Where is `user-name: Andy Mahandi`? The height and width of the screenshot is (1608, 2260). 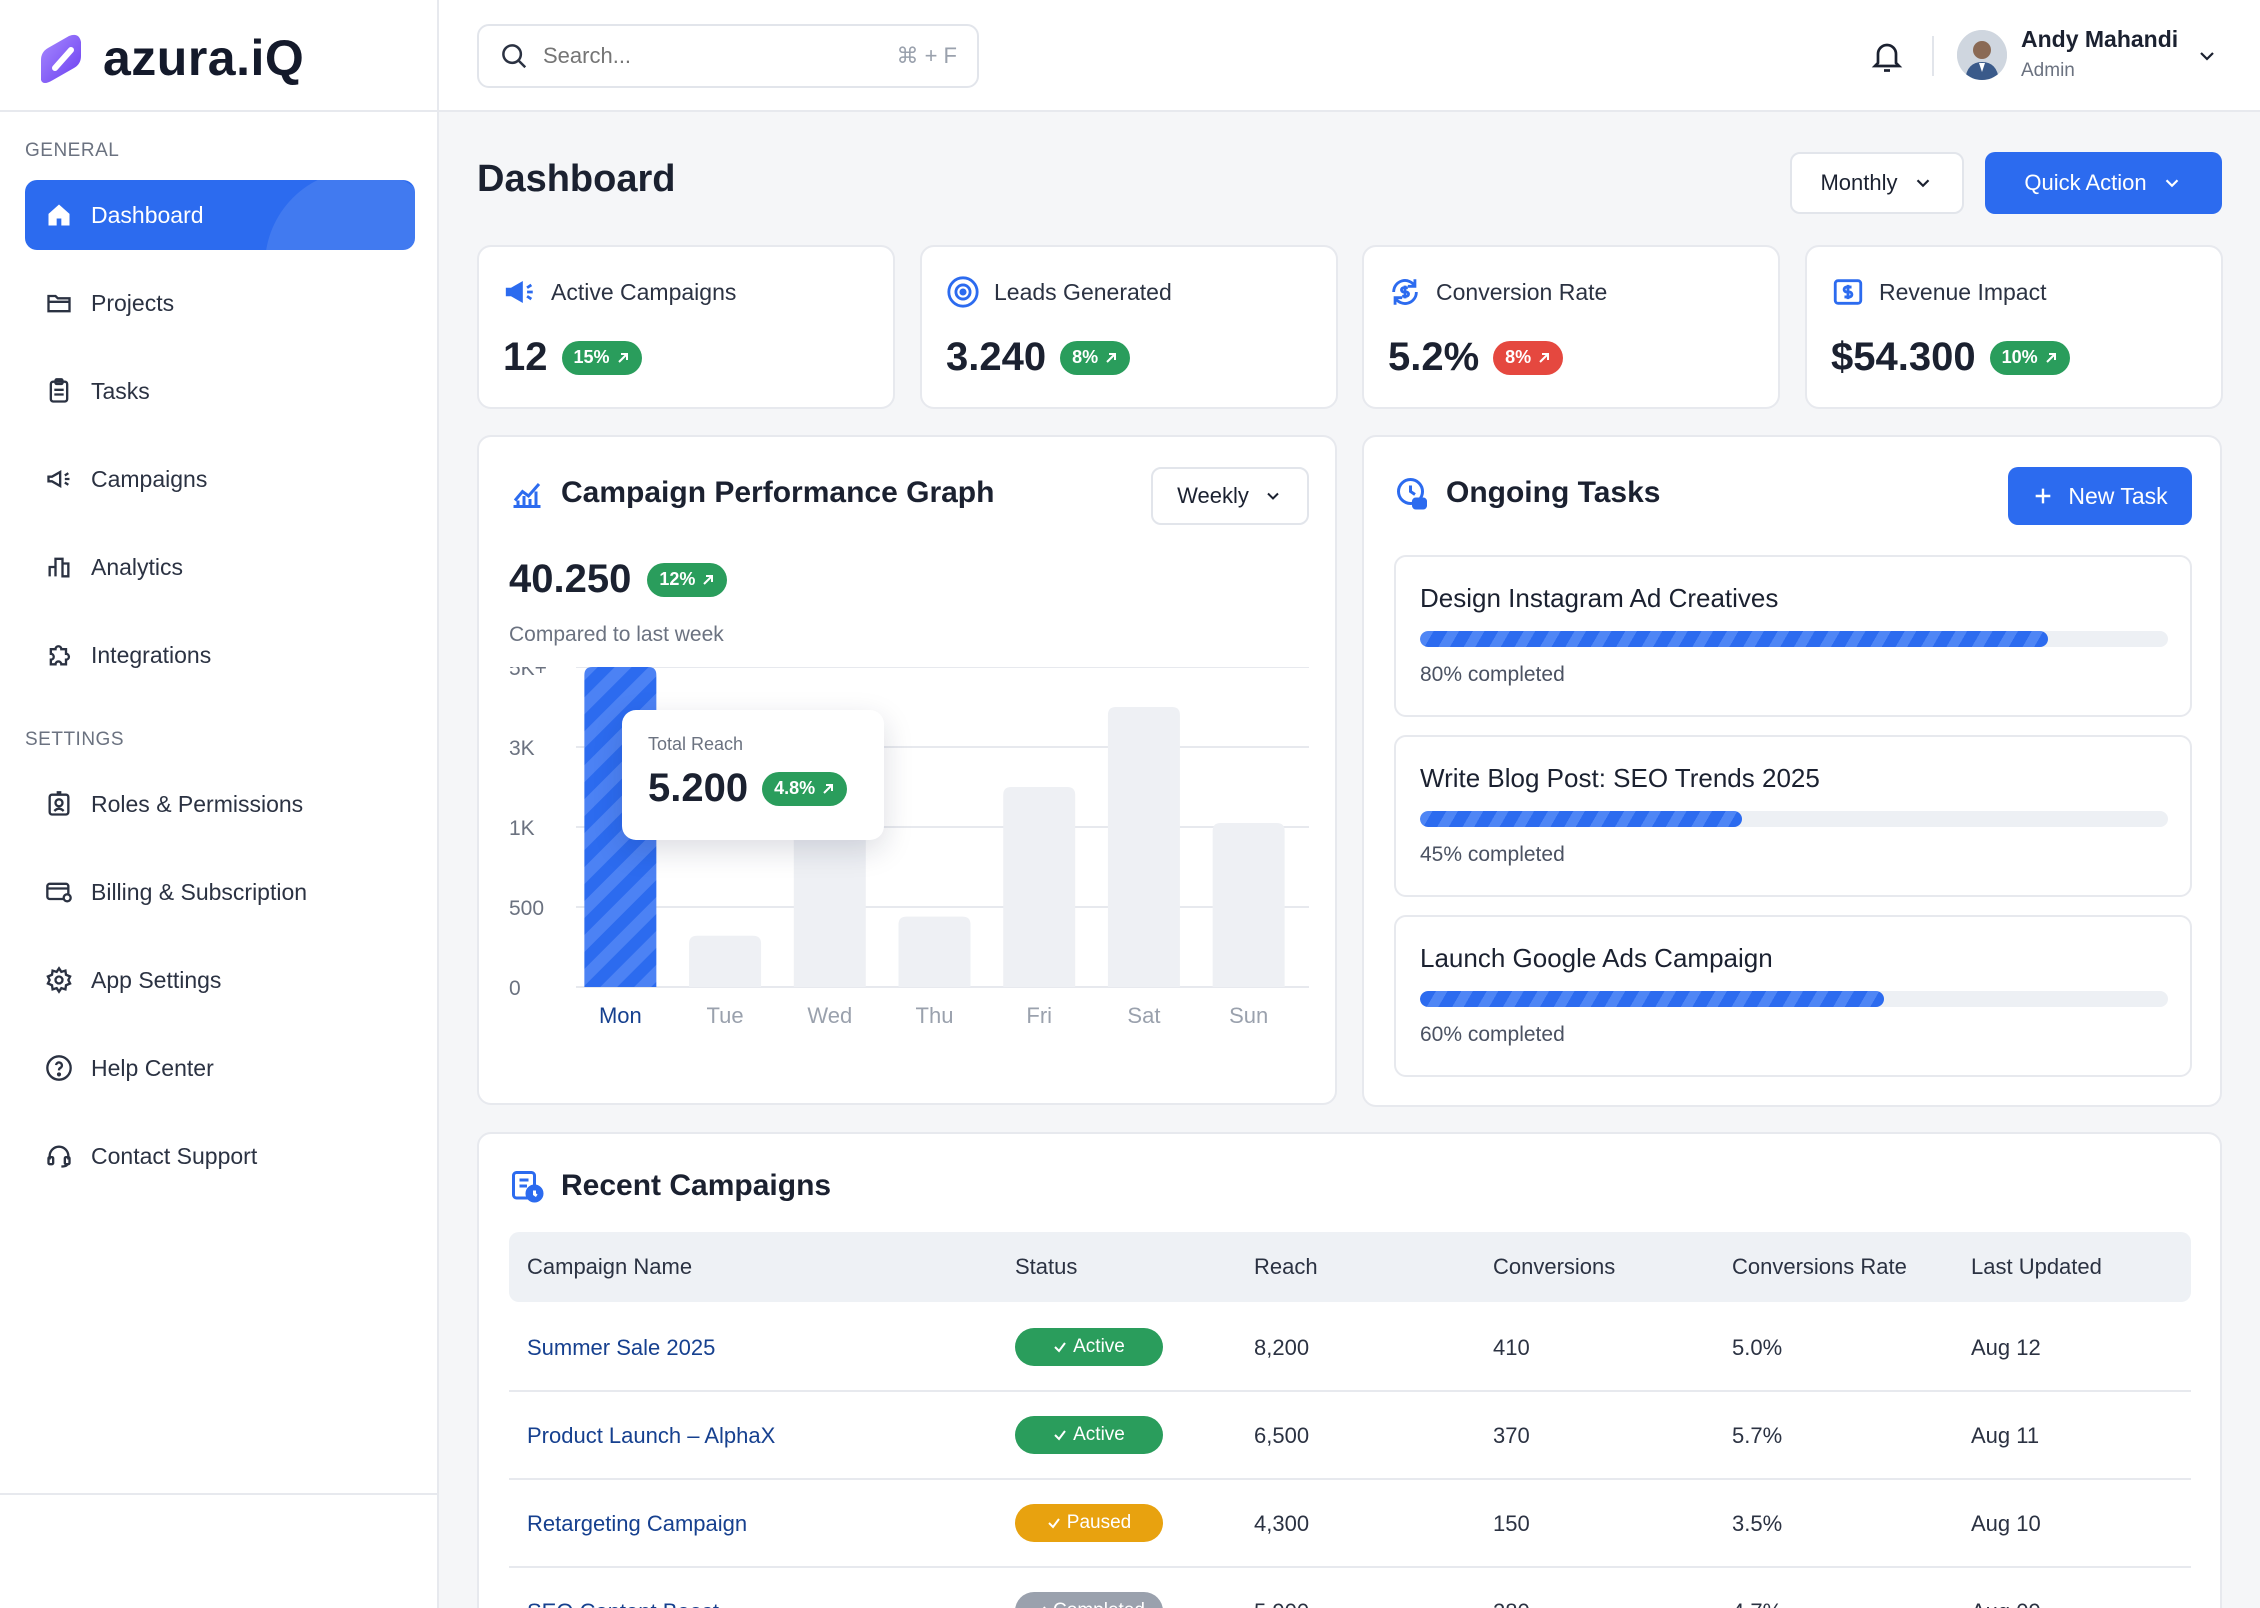 user-name: Andy Mahandi is located at coordinates (2100, 39).